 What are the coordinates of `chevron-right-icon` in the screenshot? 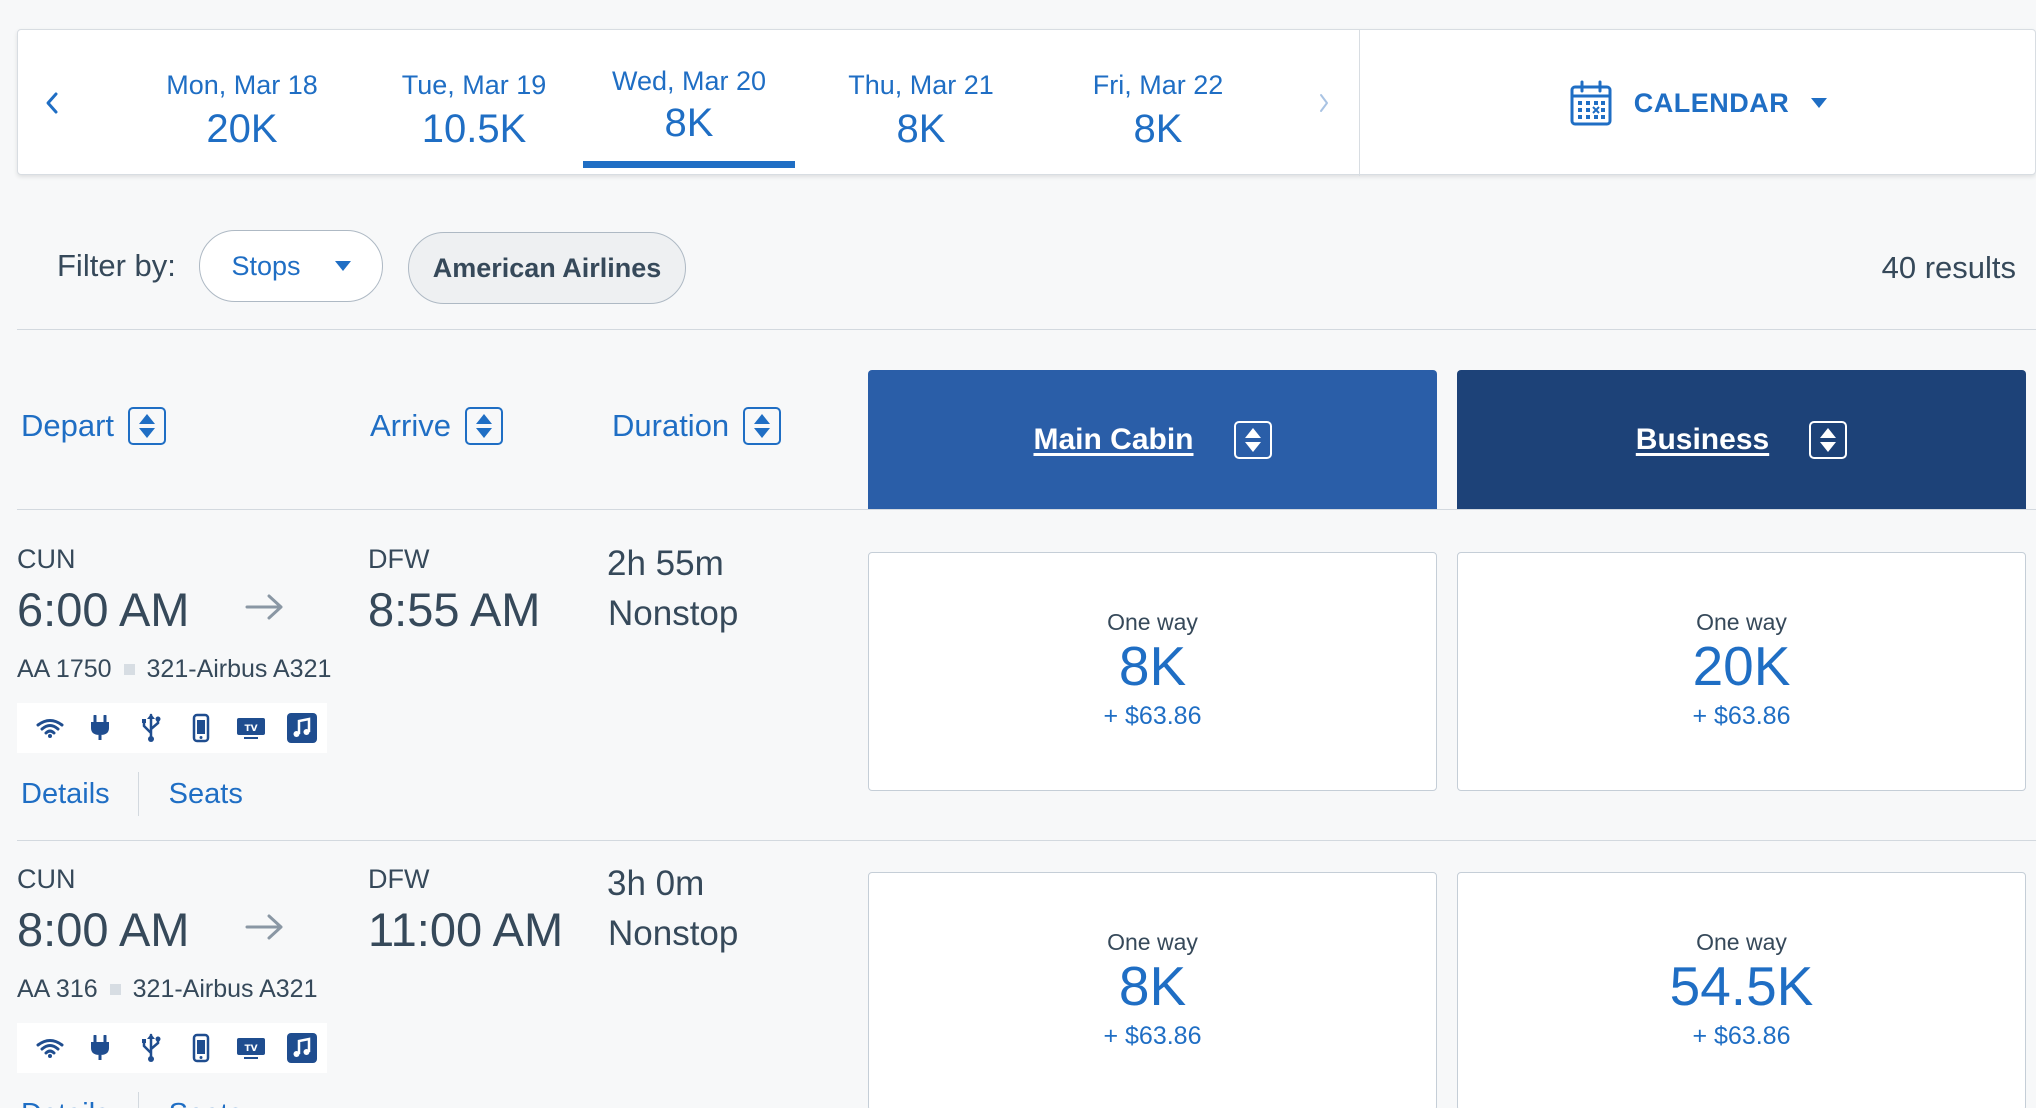 It's located at (1324, 103).